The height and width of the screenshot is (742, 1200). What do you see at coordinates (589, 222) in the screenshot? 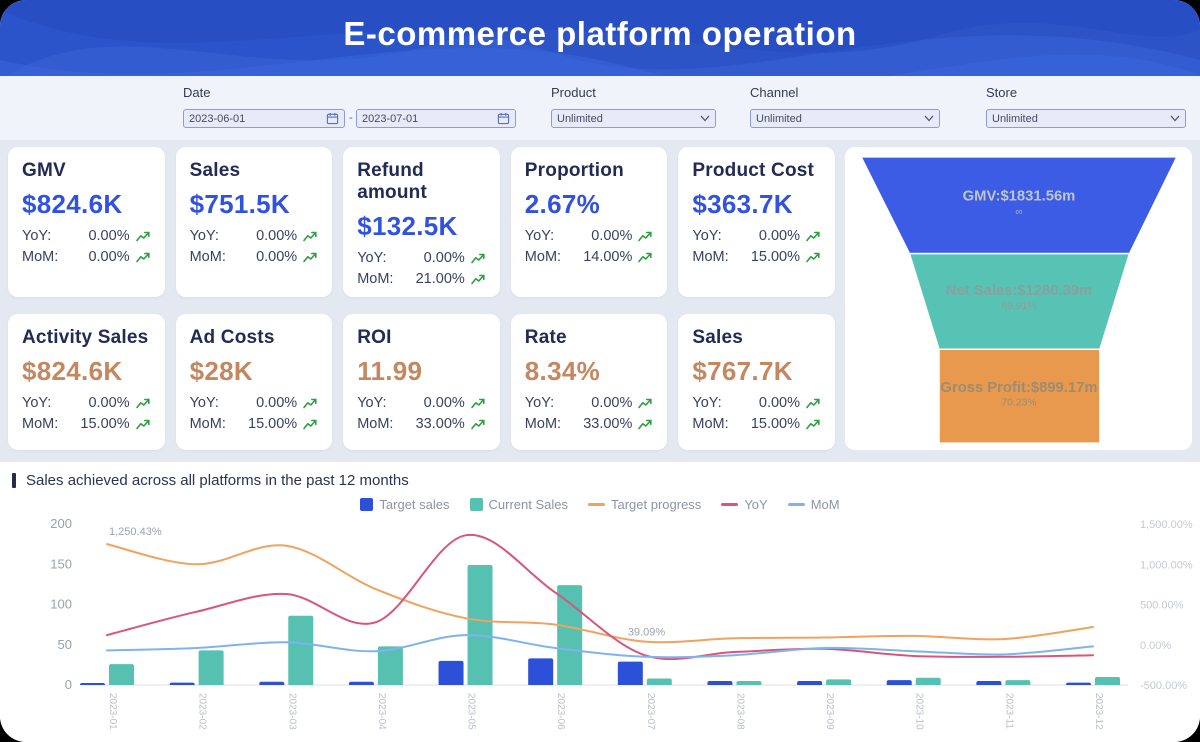
I see `kpi-card-proportion-3: Proportion 2.67% YoY: 0.00% MoM: 14.00%` at bounding box center [589, 222].